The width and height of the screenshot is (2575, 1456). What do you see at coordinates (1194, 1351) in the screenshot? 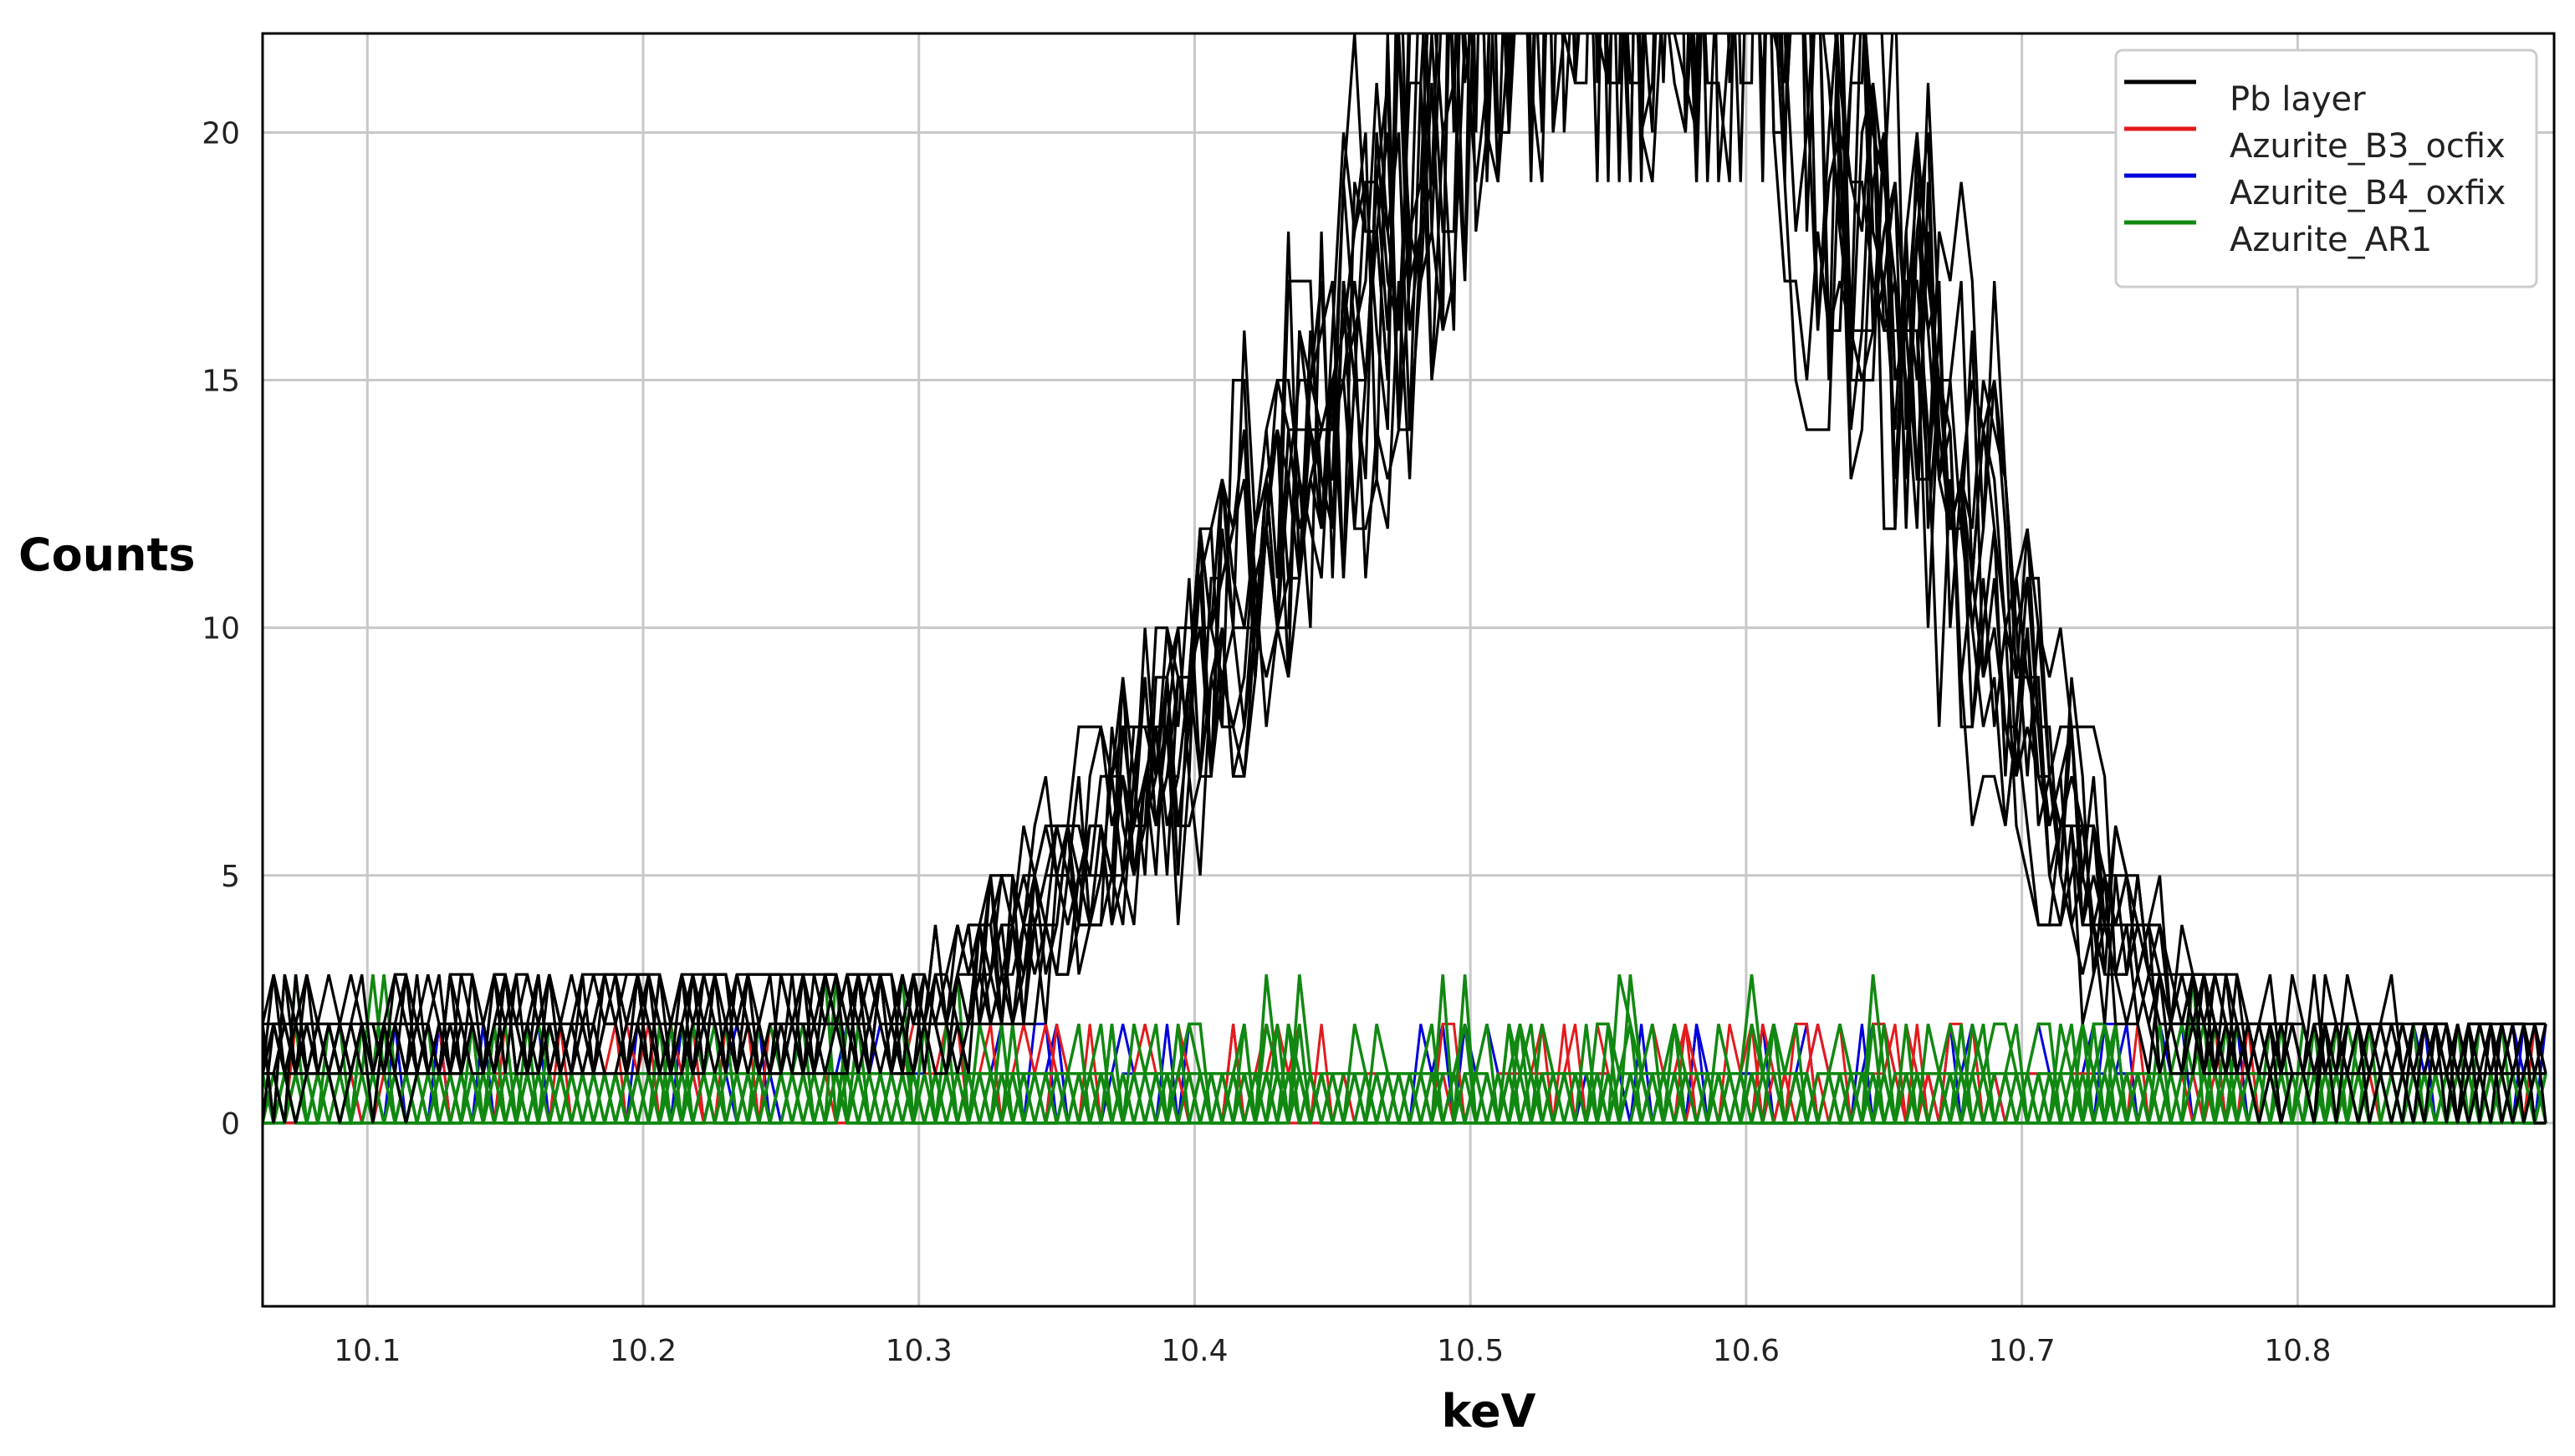
I see `x-tick-label: 10.4` at bounding box center [1194, 1351].